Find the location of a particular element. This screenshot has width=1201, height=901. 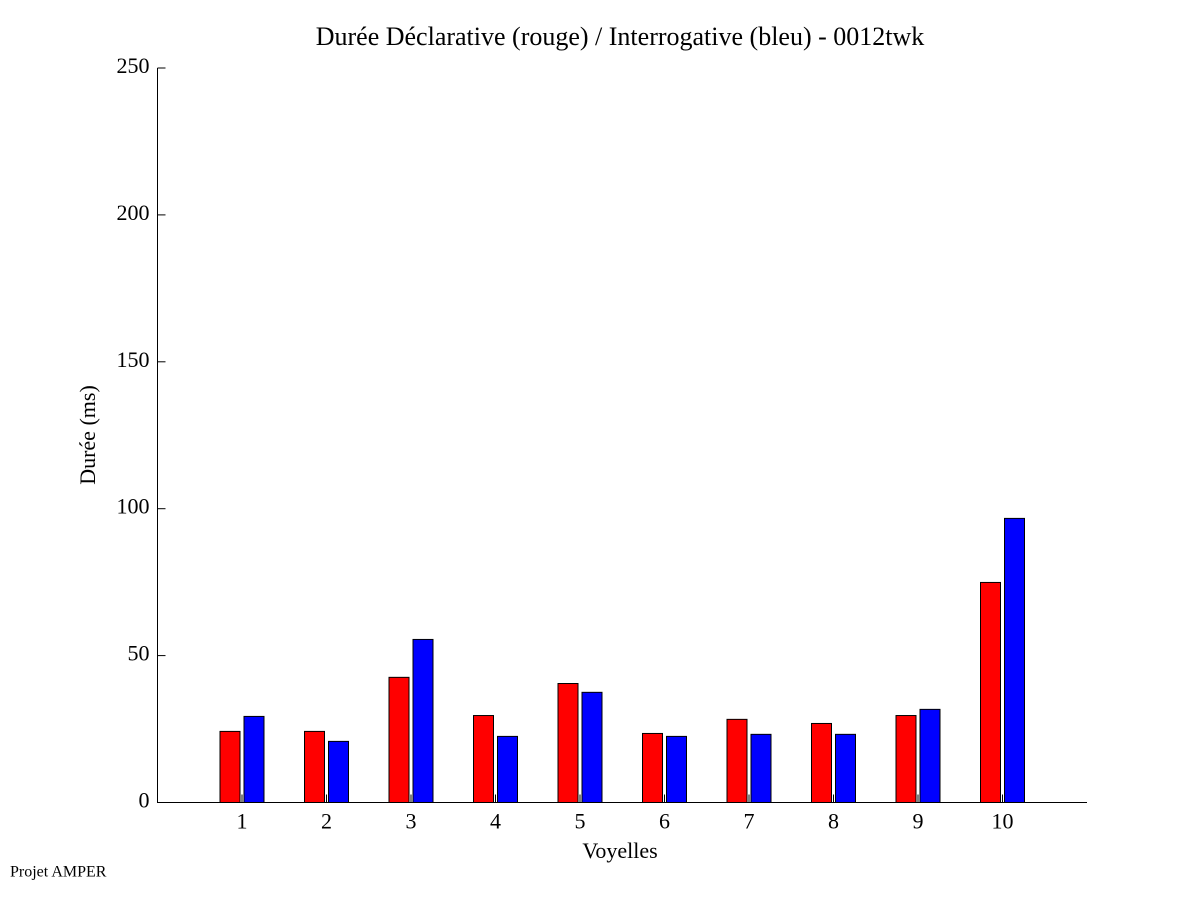

x-tick-label: 4 is located at coordinates (495, 821).